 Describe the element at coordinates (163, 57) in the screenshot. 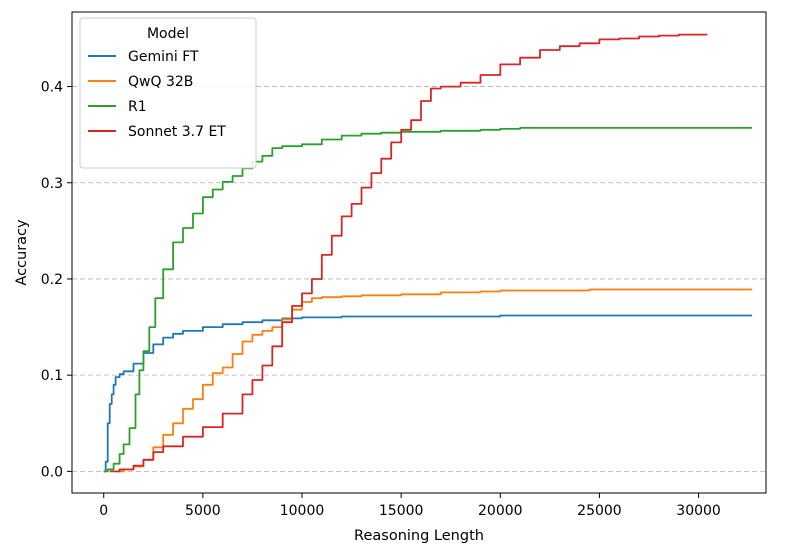

I see `legend-label: Gemini FT` at that location.